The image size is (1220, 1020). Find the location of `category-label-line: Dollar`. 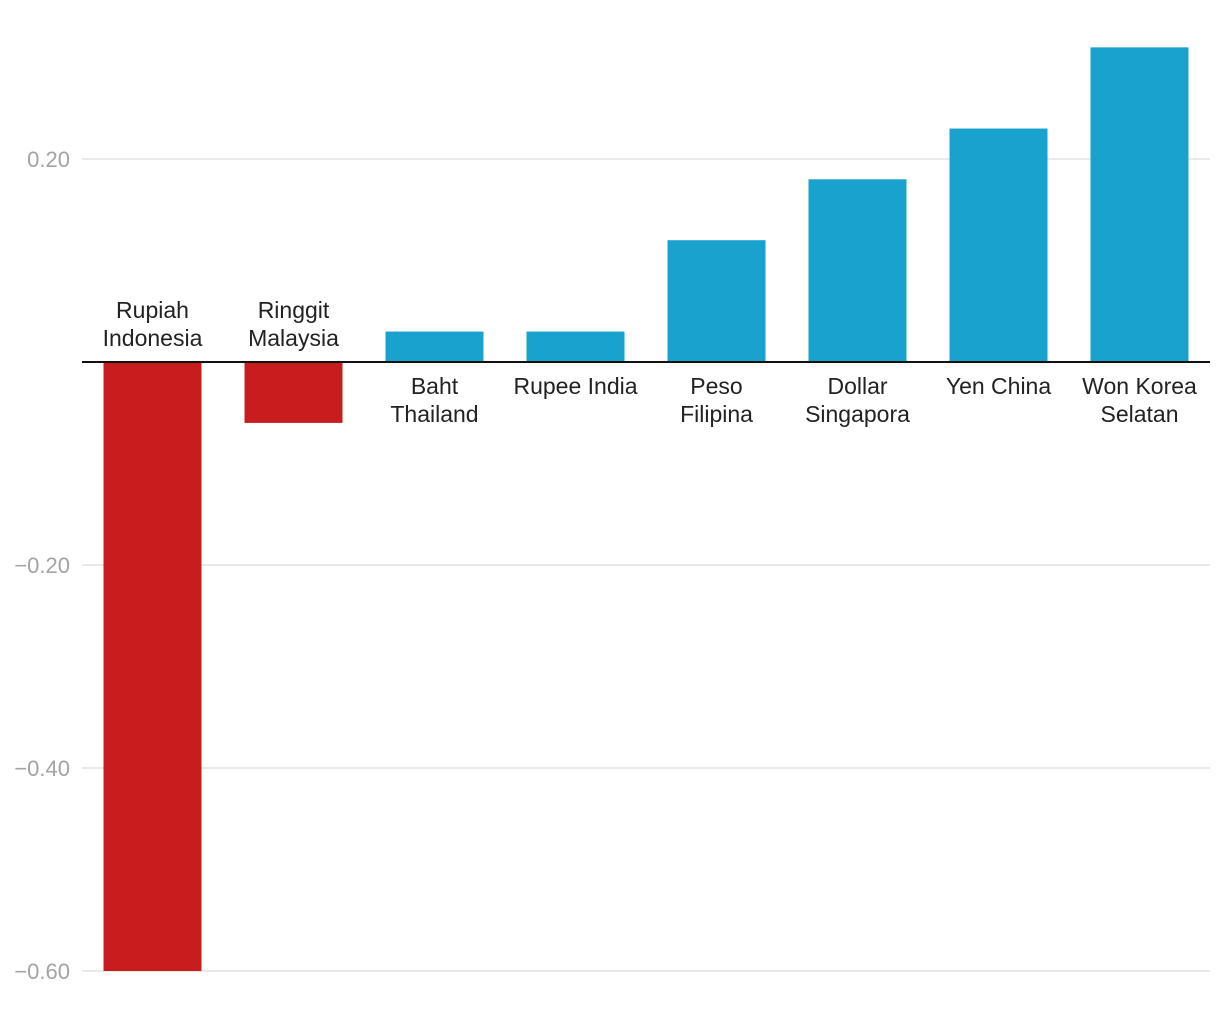

category-label-line: Dollar is located at coordinates (857, 386).